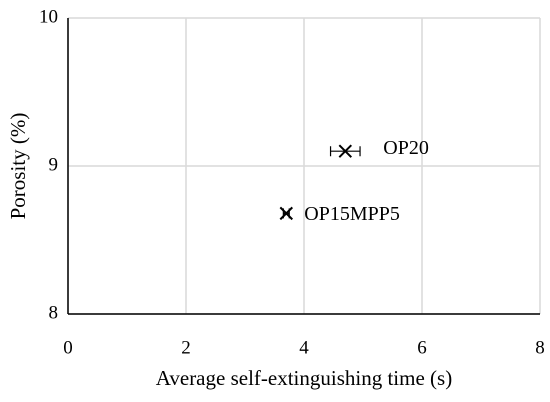 This screenshot has height=402, width=550. What do you see at coordinates (304, 347) in the screenshot?
I see `x-tick-label: 4` at bounding box center [304, 347].